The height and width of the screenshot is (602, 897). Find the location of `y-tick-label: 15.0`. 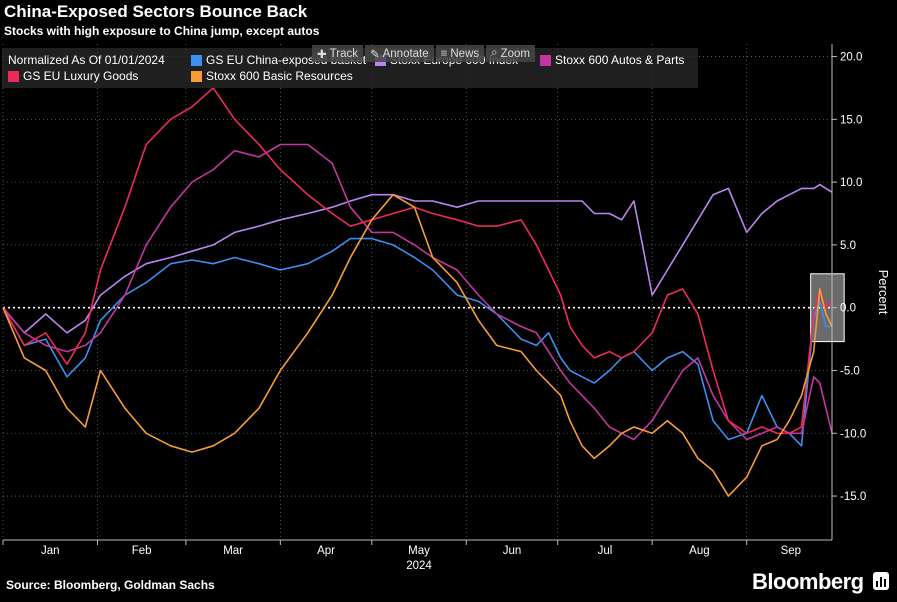

y-tick-label: 15.0 is located at coordinates (851, 120).